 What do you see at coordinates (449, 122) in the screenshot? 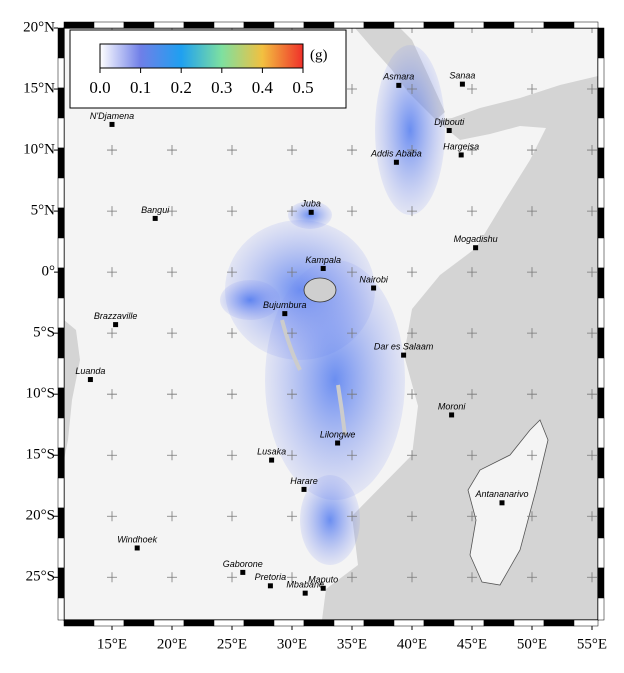
I see `city-label: Djibouti` at bounding box center [449, 122].